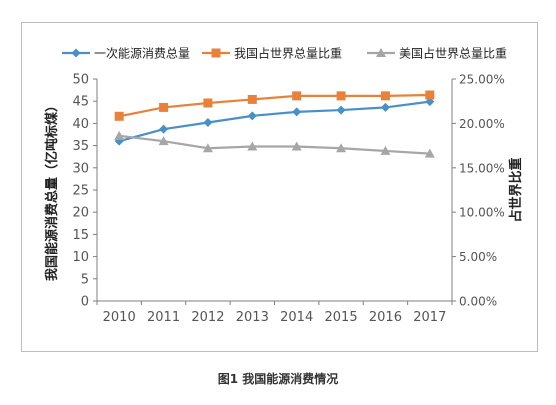 The height and width of the screenshot is (405, 556). Describe the element at coordinates (252, 317) in the screenshot. I see `x-tick-label: 2013` at that location.